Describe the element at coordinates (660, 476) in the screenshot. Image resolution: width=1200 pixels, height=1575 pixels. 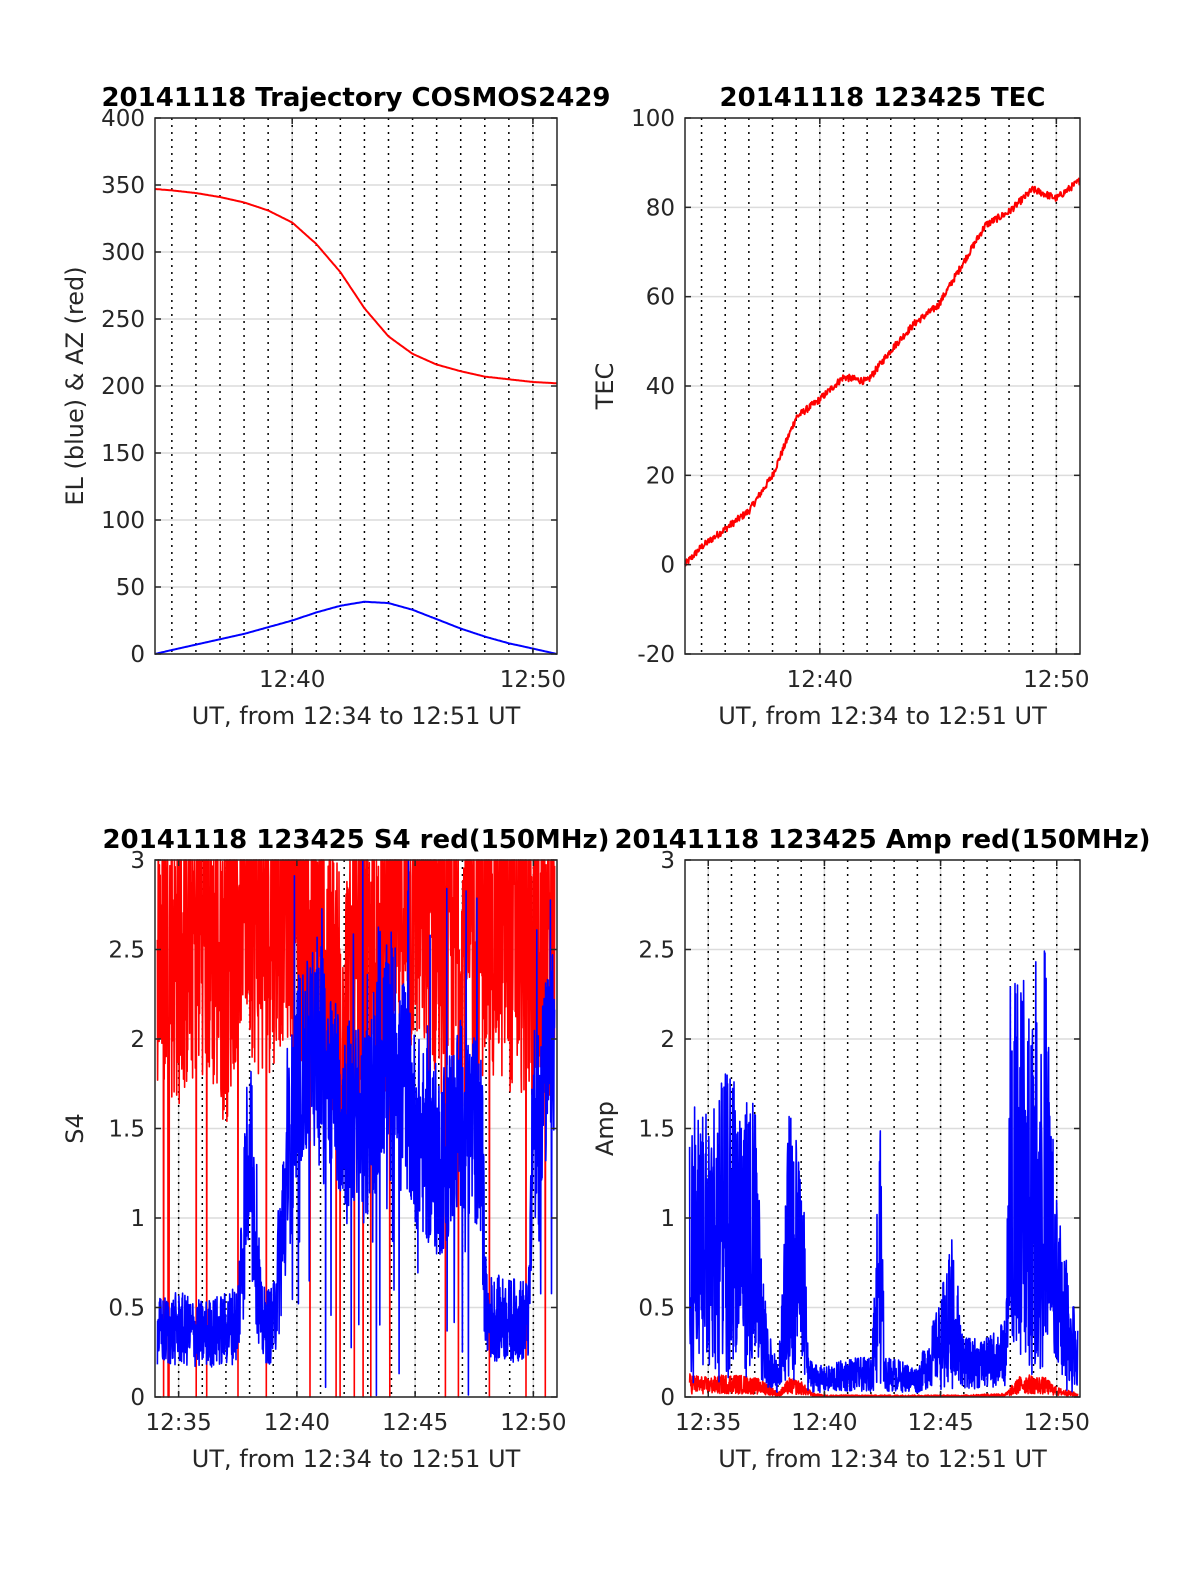
I see `y-tick-label: 20` at that location.